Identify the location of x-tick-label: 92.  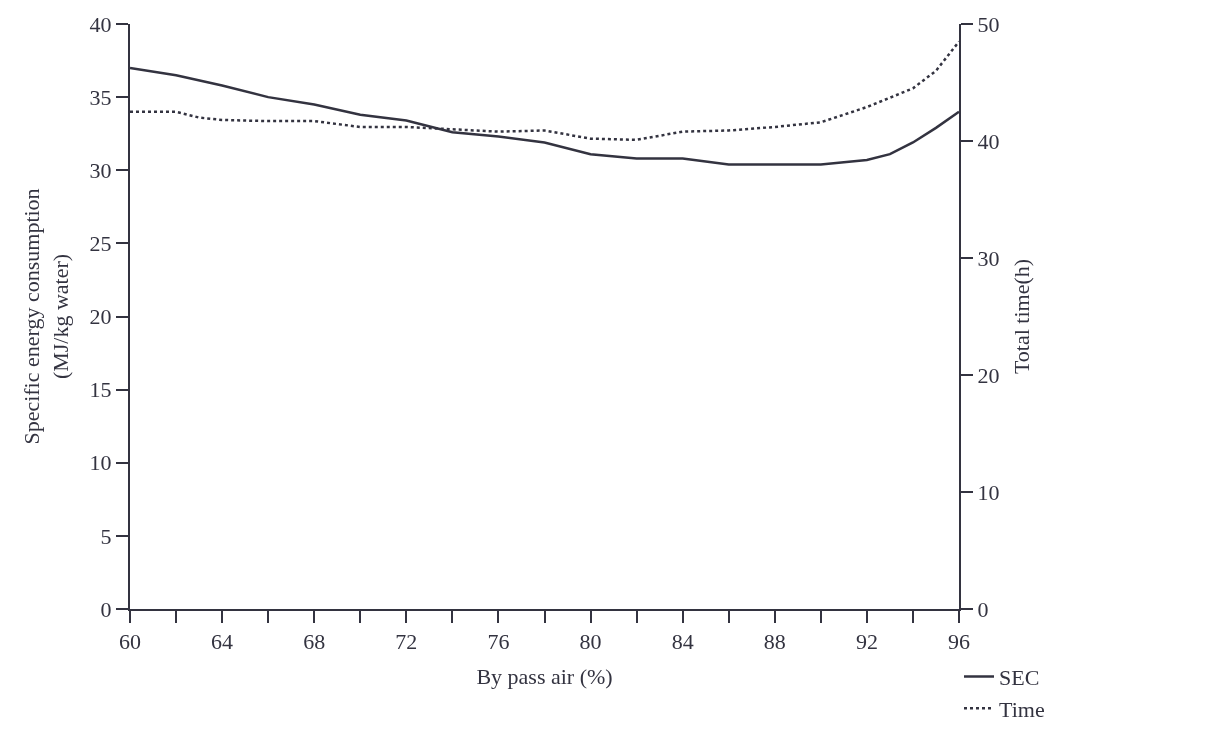
(866, 642).